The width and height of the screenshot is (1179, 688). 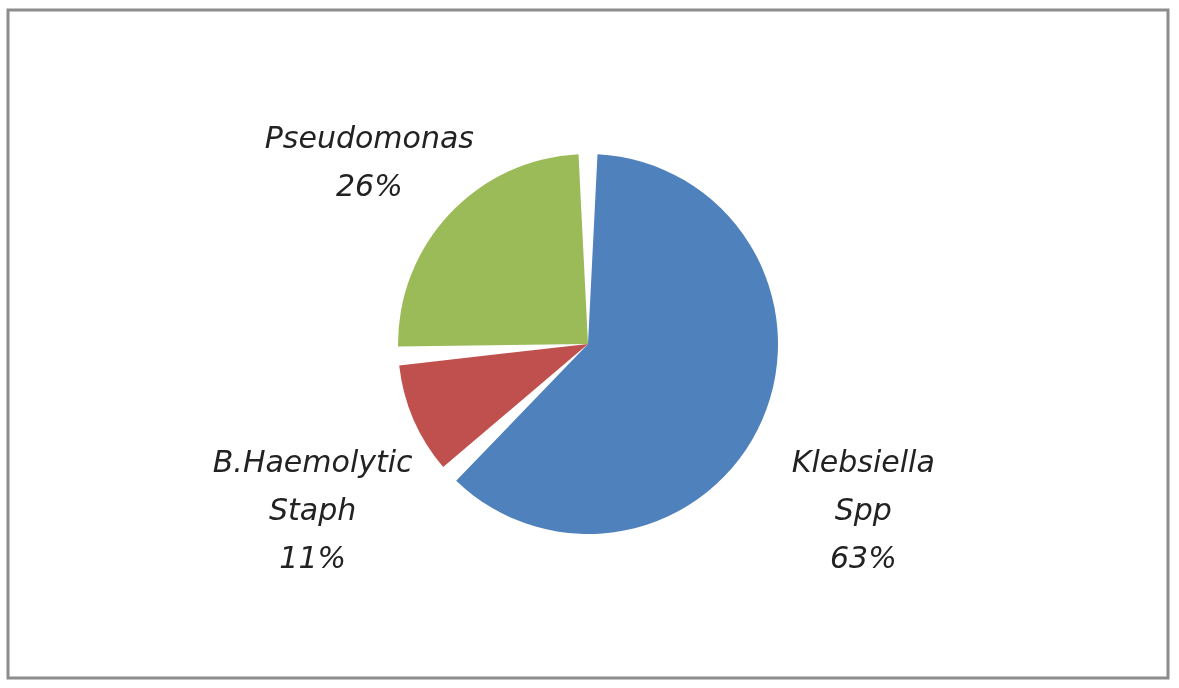 What do you see at coordinates (313, 558) in the screenshot?
I see `data-label: 11%` at bounding box center [313, 558].